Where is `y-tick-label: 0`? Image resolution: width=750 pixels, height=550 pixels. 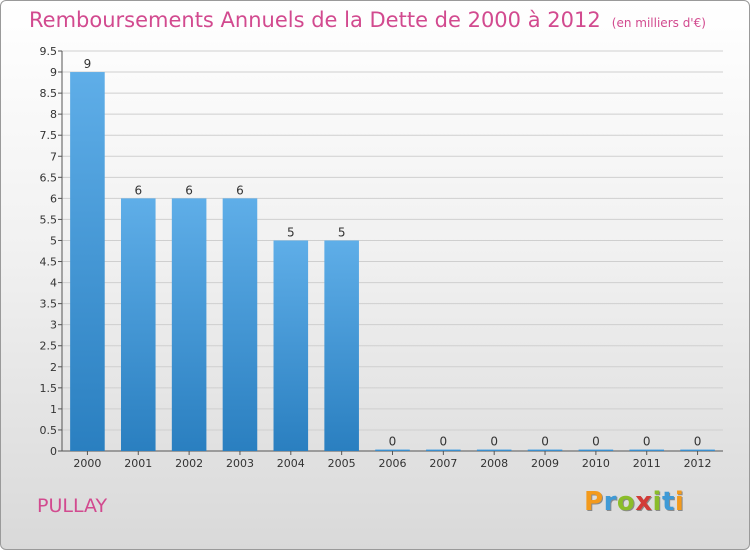 y-tick-label: 0 is located at coordinates (53, 451).